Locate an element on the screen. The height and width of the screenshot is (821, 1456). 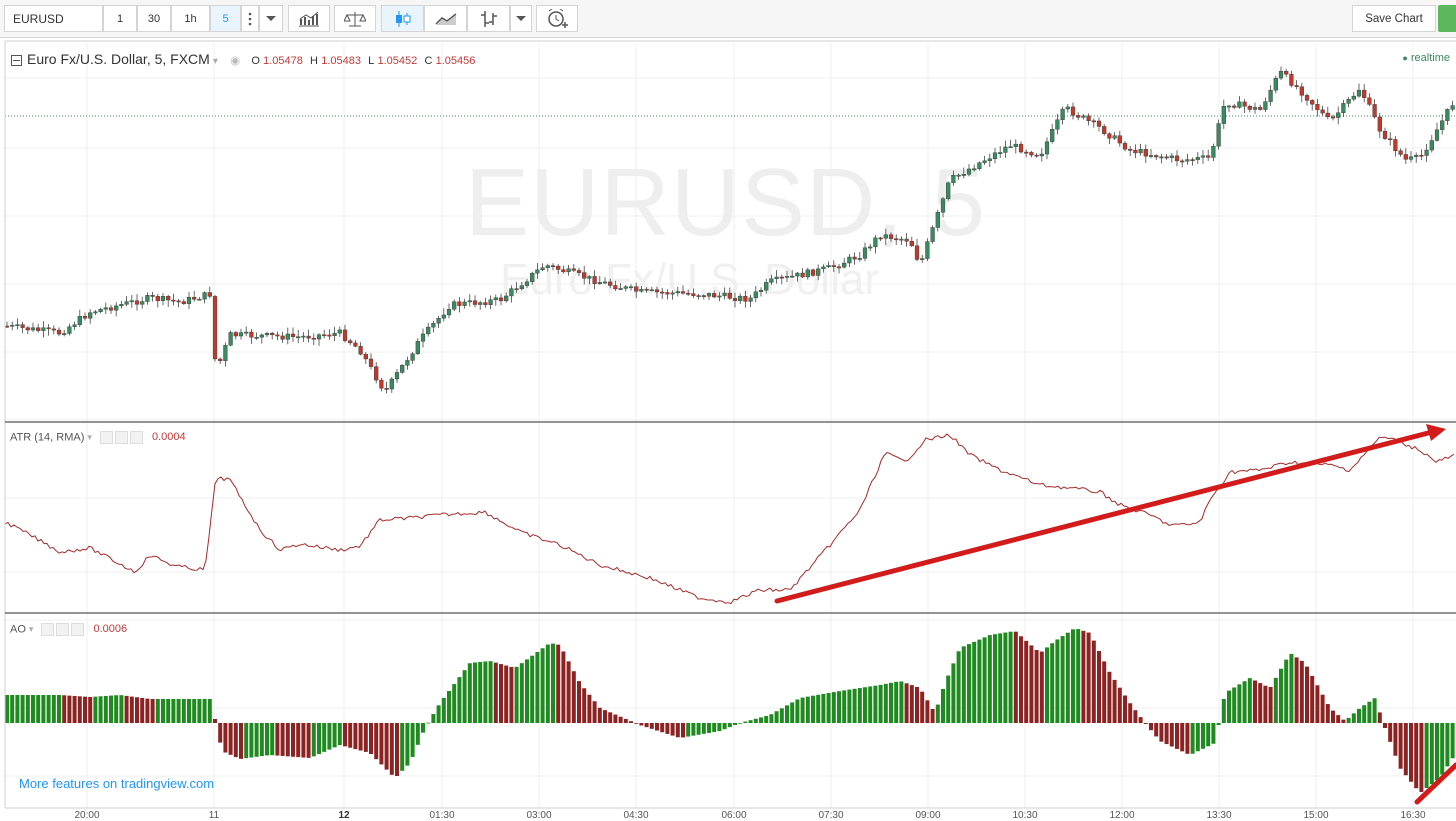
compare-icon is located at coordinates (355, 18).